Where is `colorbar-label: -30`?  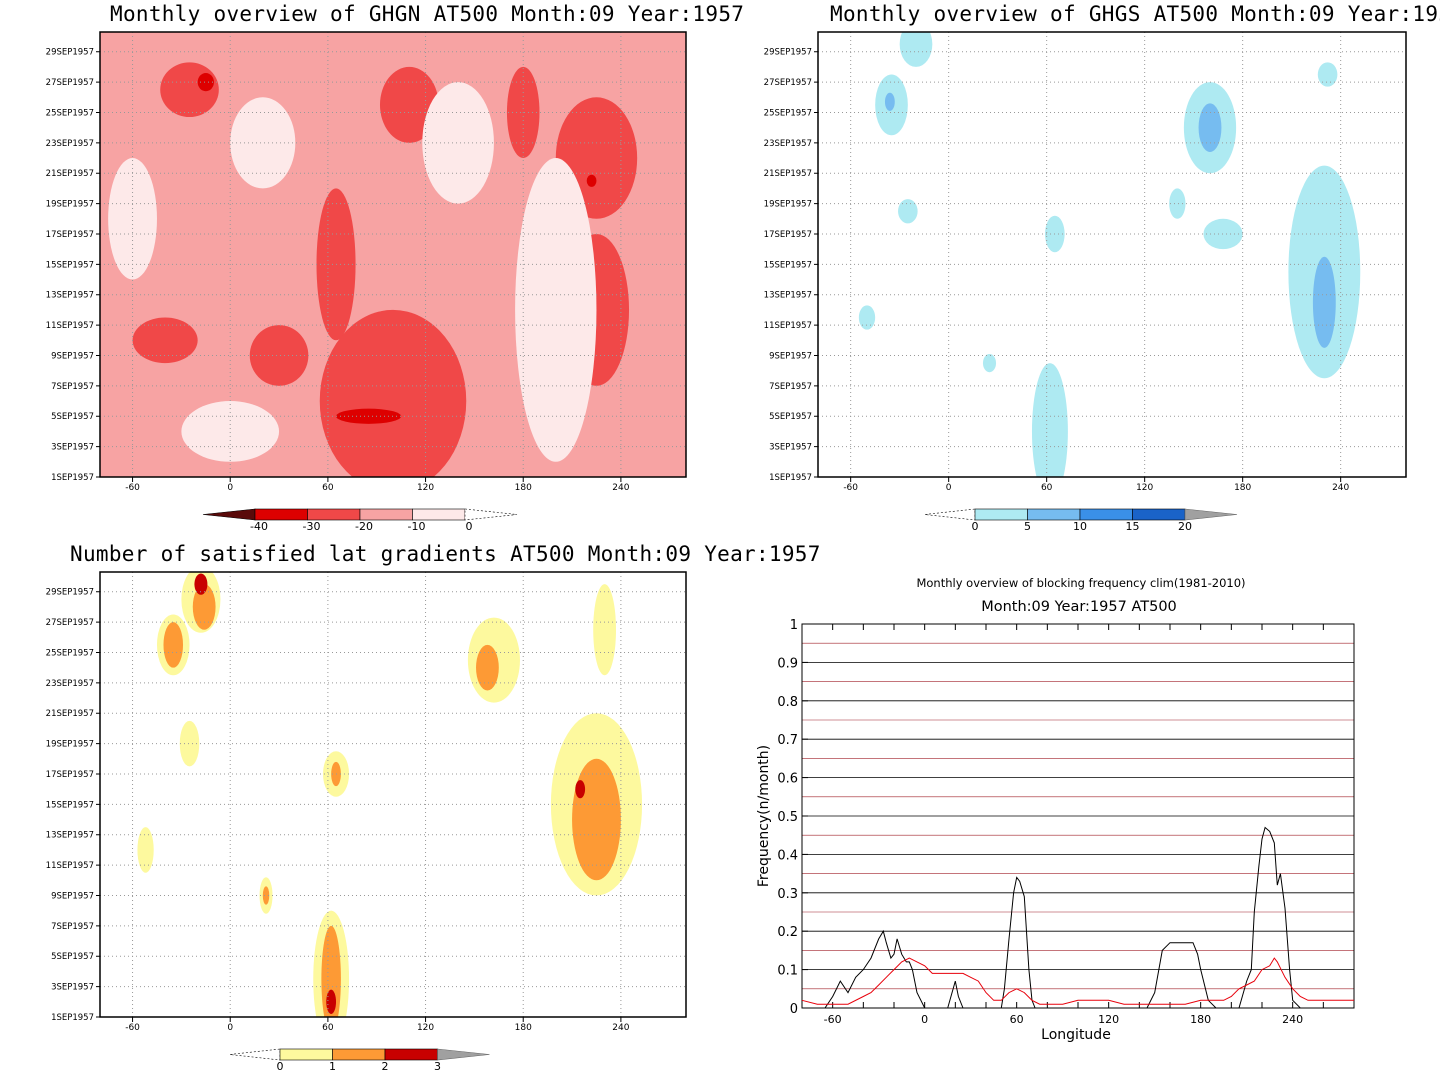 colorbar-label: -30 is located at coordinates (312, 526).